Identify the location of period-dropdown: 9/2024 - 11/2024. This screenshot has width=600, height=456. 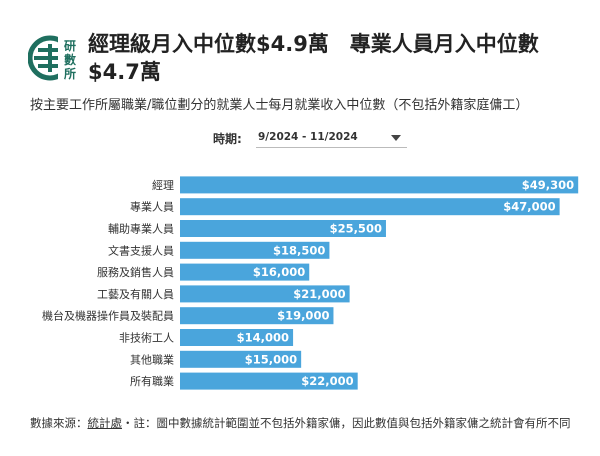
(331, 138).